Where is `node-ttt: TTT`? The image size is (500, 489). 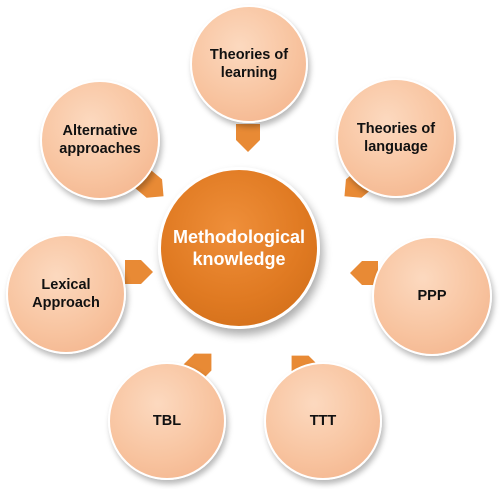
node-ttt: TTT is located at coordinates (323, 421).